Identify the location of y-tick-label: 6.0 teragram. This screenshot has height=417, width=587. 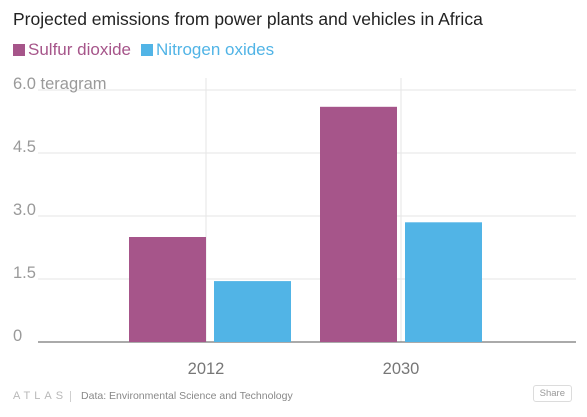
(60, 84).